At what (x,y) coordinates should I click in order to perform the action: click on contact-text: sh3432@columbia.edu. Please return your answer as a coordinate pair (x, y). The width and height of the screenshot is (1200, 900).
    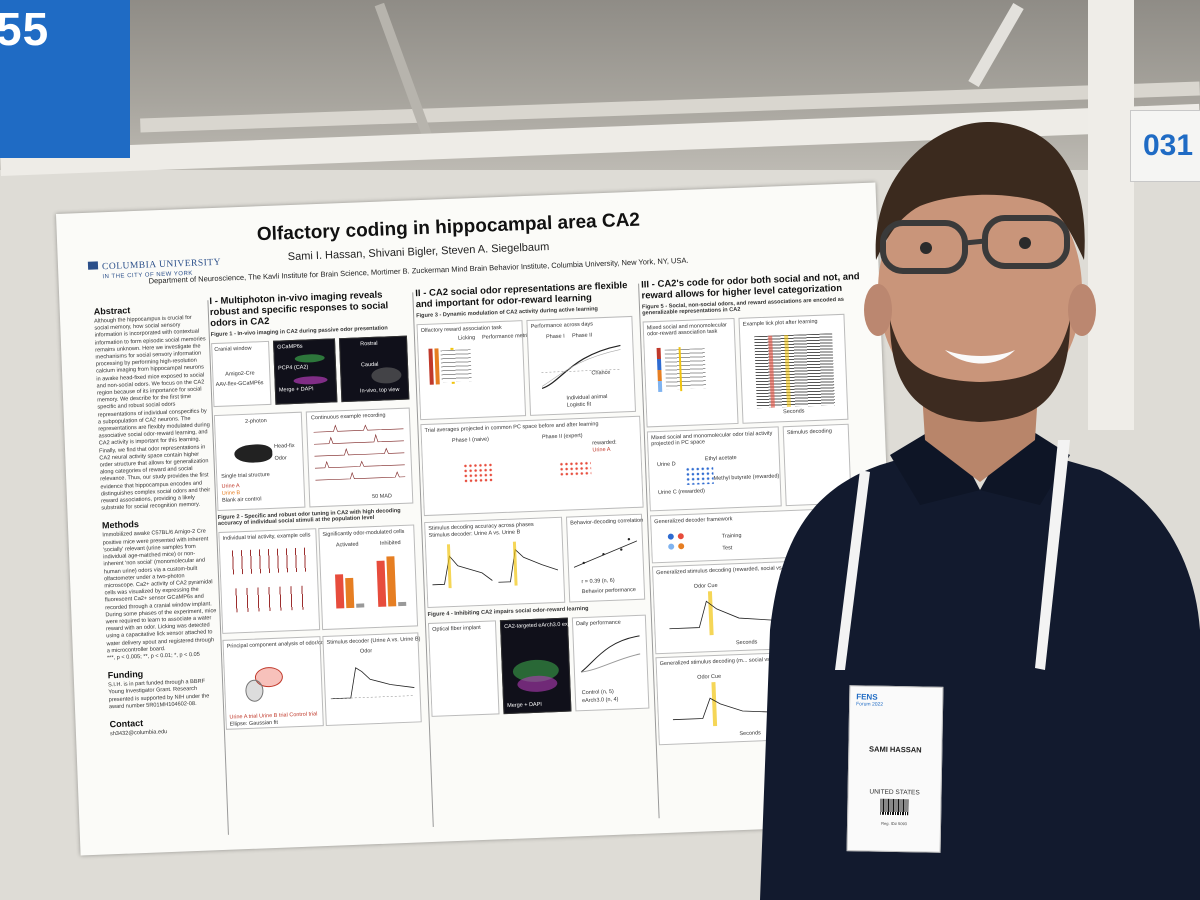
    Looking at the image, I should click on (138, 733).